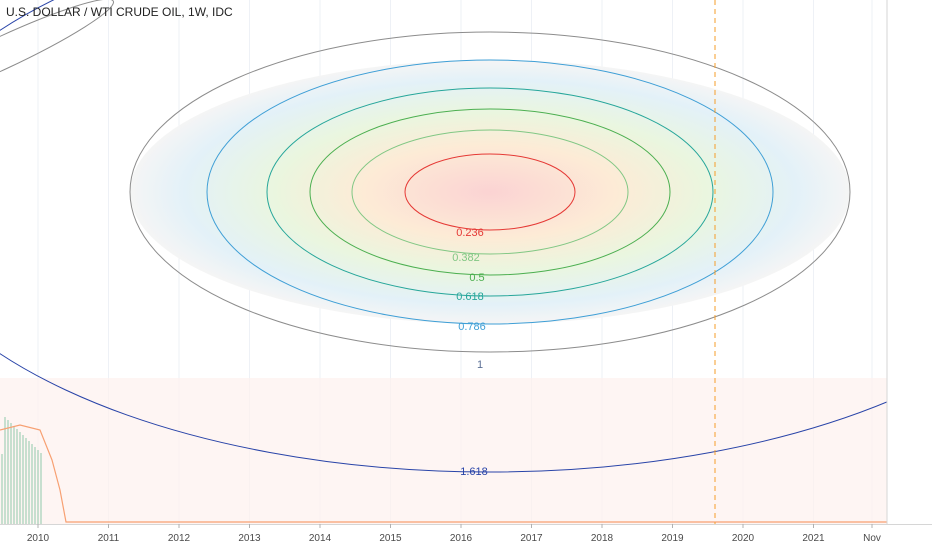 The image size is (932, 550). What do you see at coordinates (909, 275) in the screenshot?
I see `price-axis` at bounding box center [909, 275].